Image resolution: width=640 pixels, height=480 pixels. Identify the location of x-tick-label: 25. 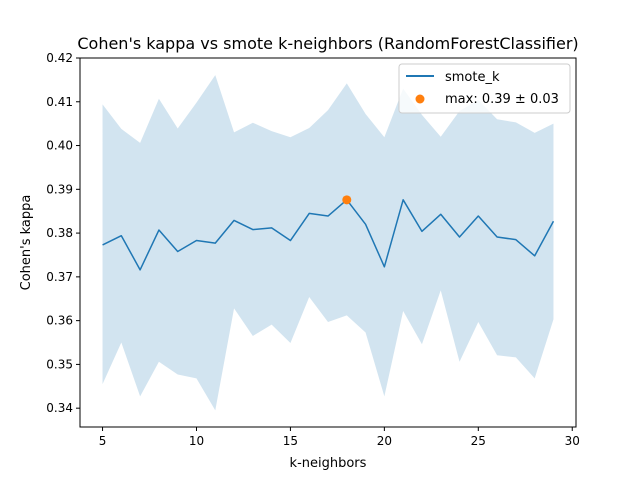
(478, 441).